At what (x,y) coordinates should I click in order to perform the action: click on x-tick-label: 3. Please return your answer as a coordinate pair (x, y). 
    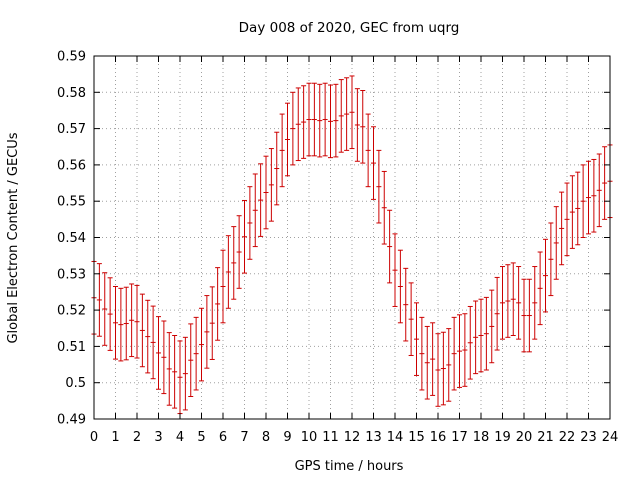
    Looking at the image, I should click on (158, 437).